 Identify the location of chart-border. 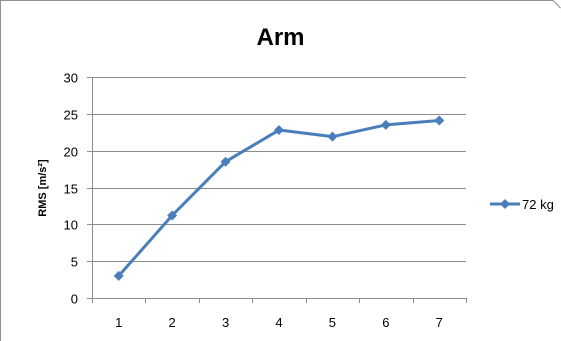
(280, 4).